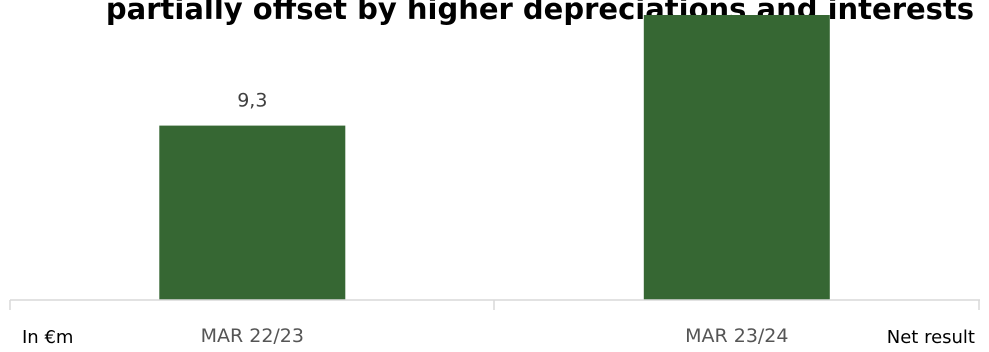 This screenshot has height=352, width=989. I want to click on category-labels-layer: MAR 22/23 MAR 23/24, so click(495, 336).